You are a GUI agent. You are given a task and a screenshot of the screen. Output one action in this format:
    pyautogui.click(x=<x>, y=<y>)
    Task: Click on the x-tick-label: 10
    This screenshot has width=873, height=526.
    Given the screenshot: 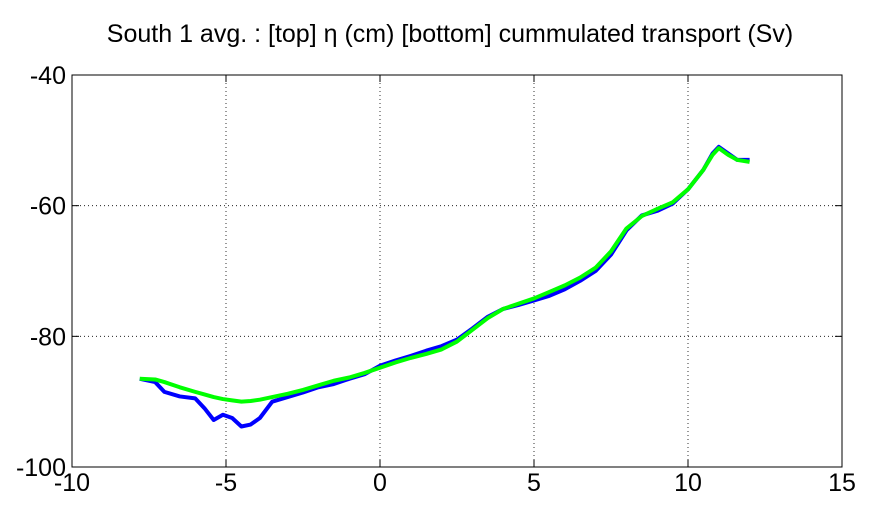 What is the action you would take?
    pyautogui.click(x=688, y=483)
    